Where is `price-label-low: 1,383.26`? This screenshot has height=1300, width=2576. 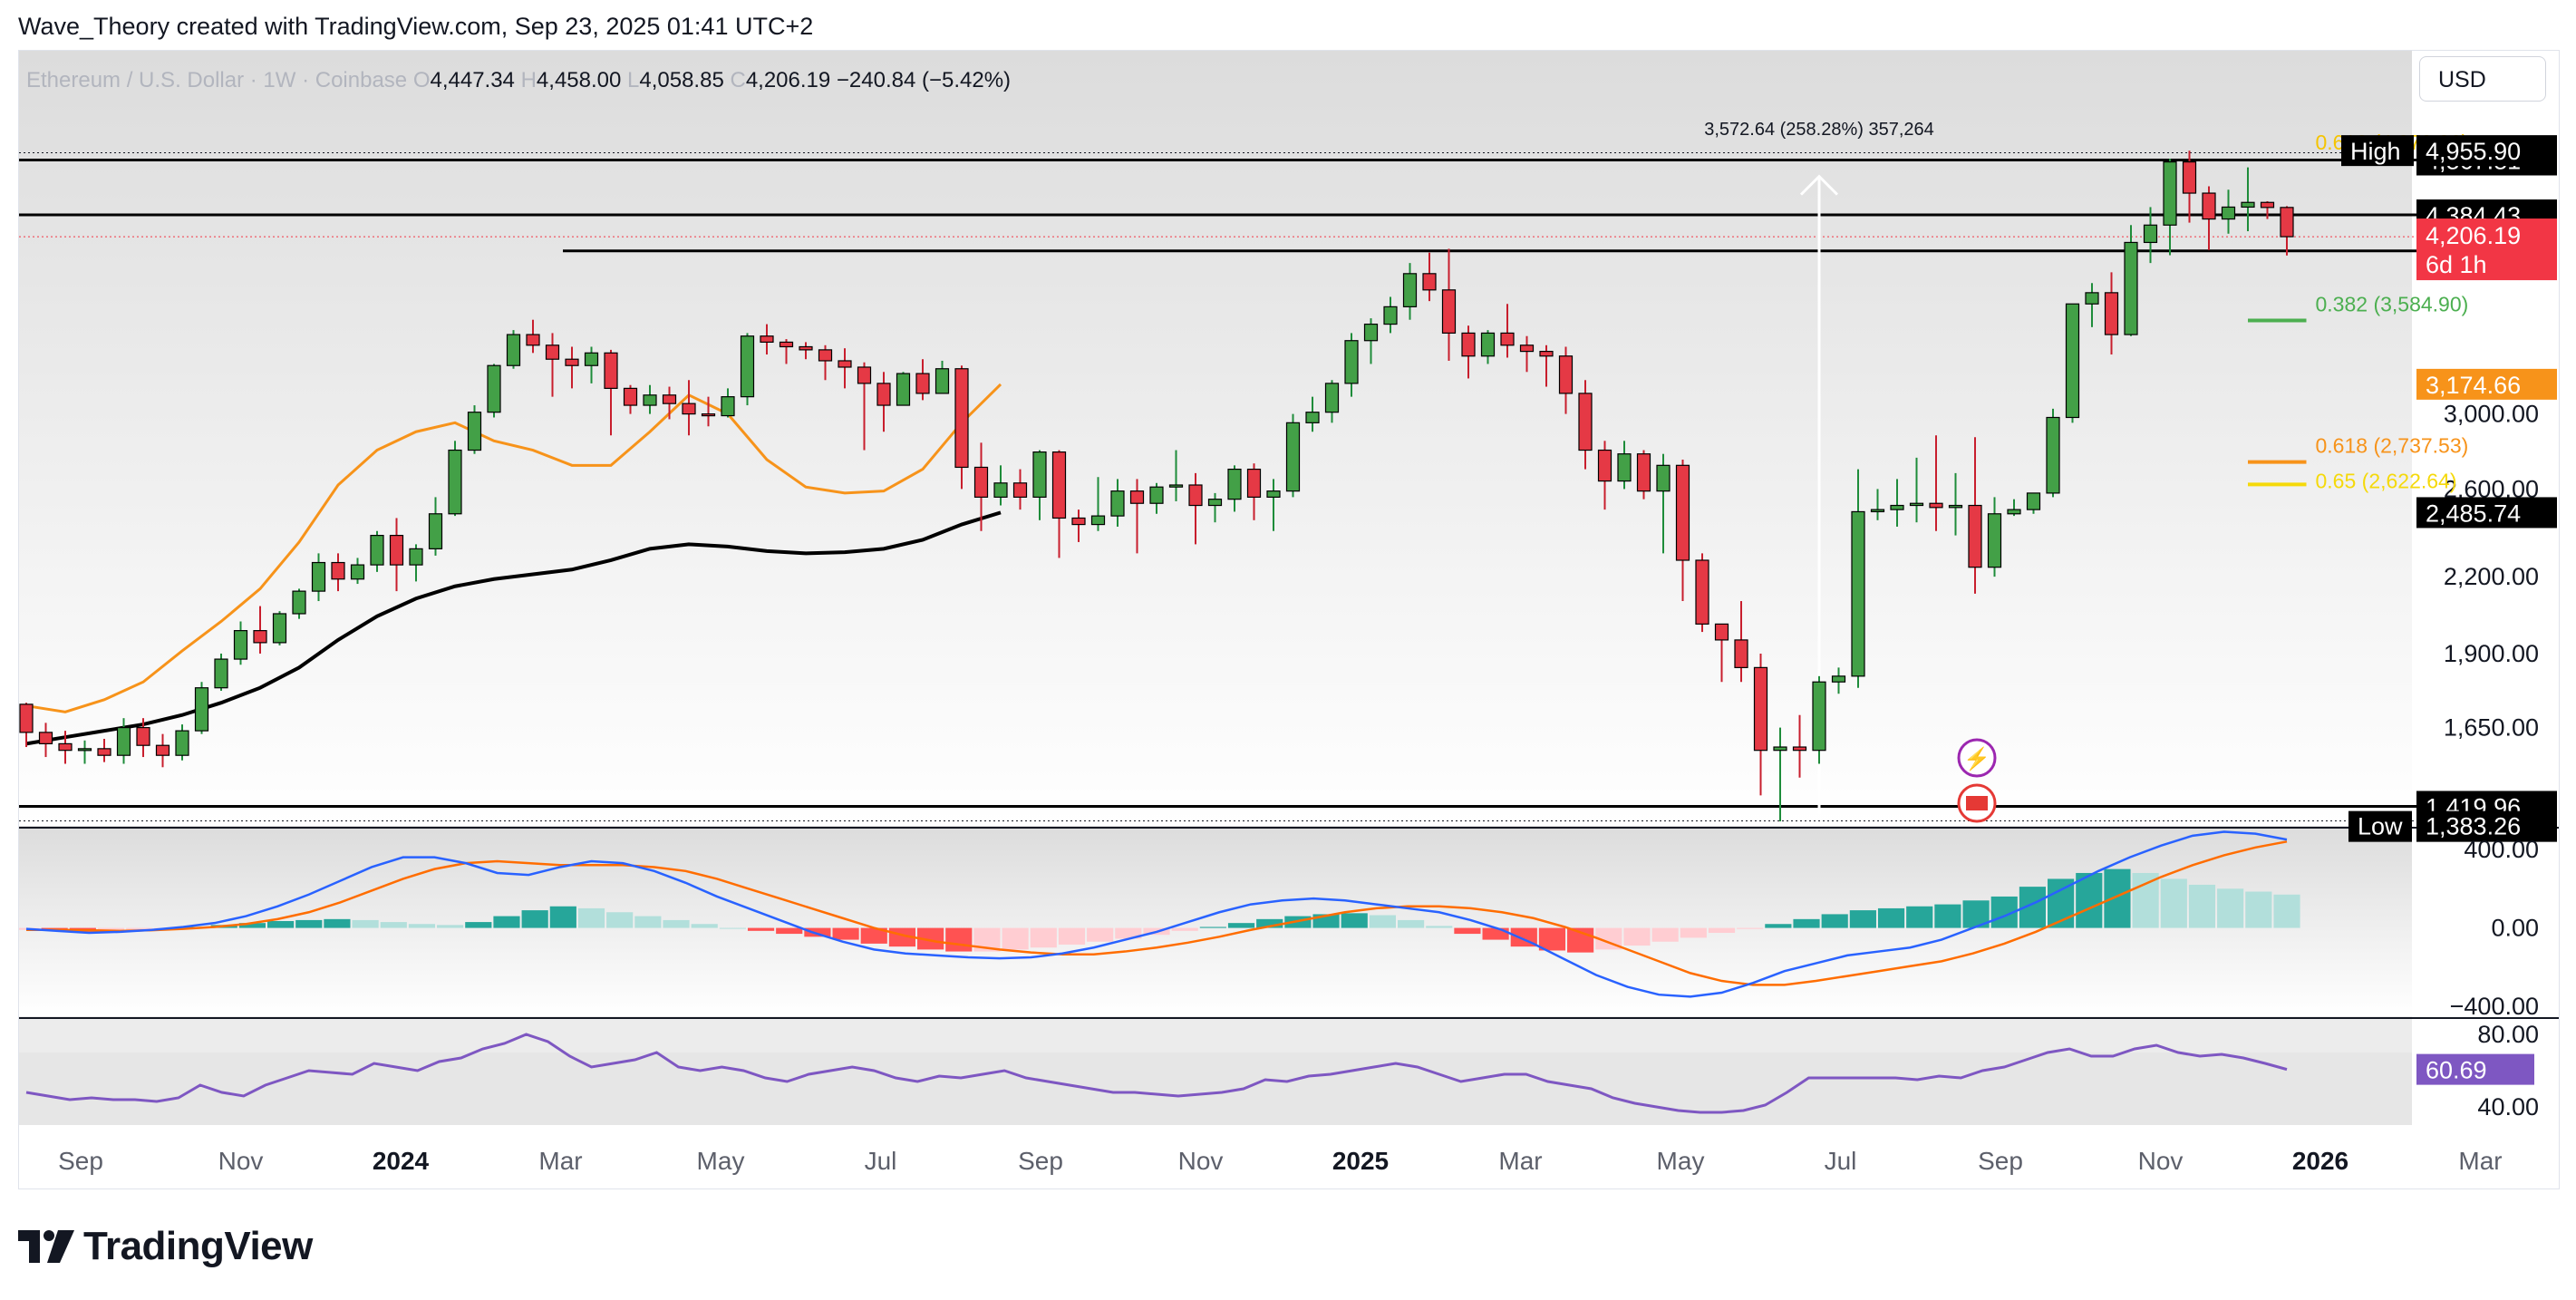
price-label-low: 1,383.26 is located at coordinates (2473, 826).